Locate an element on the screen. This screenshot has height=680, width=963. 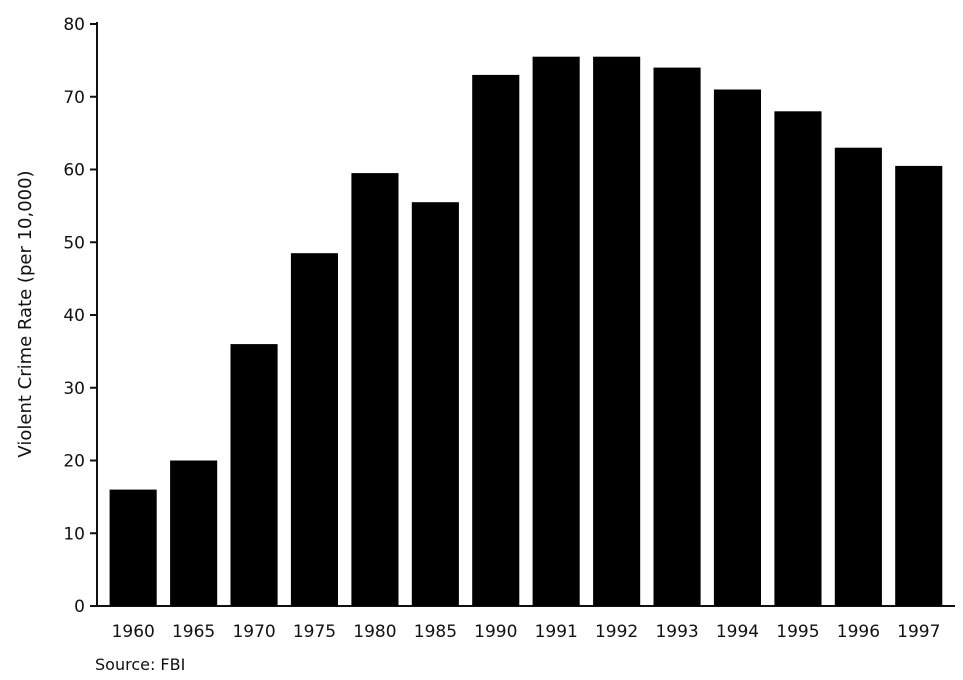
bar-1991 is located at coordinates (556, 331).